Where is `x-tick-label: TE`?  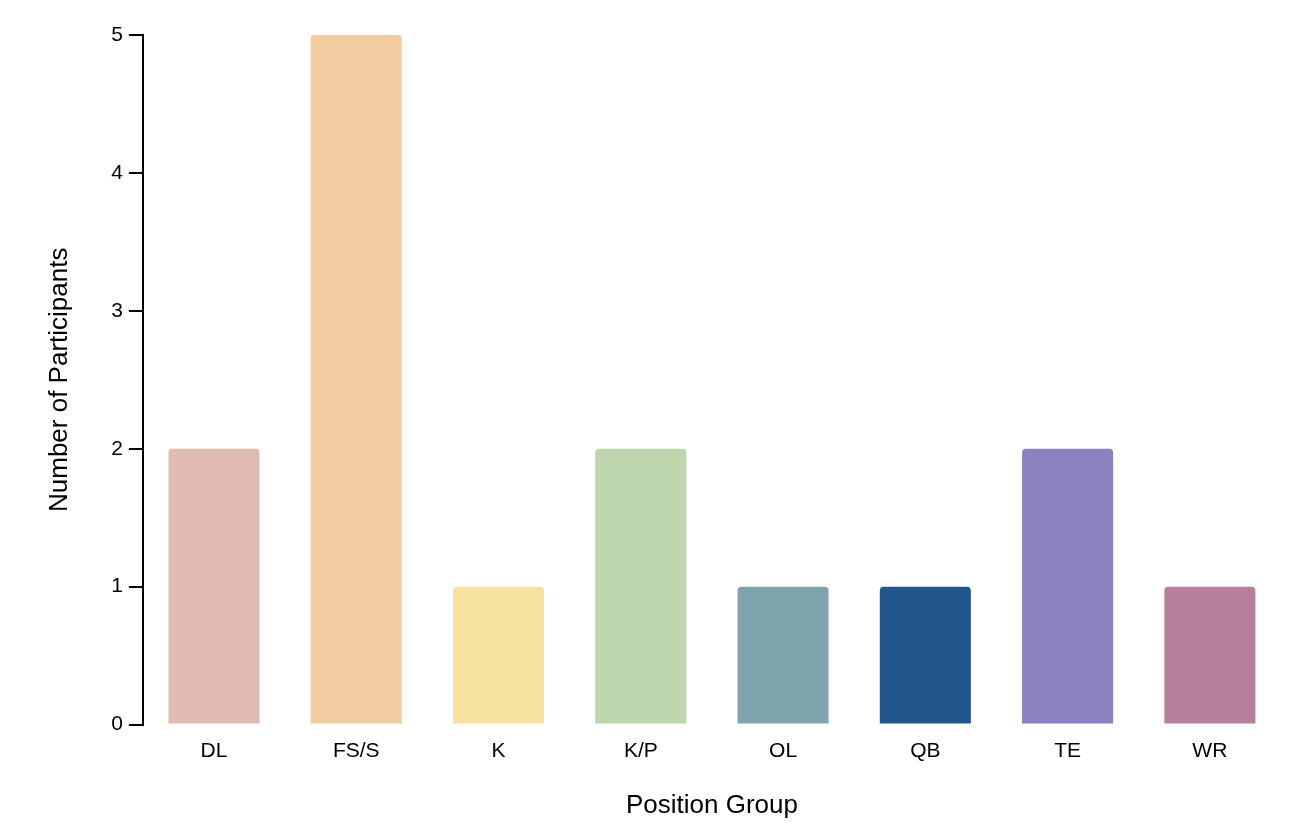 x-tick-label: TE is located at coordinates (1068, 749).